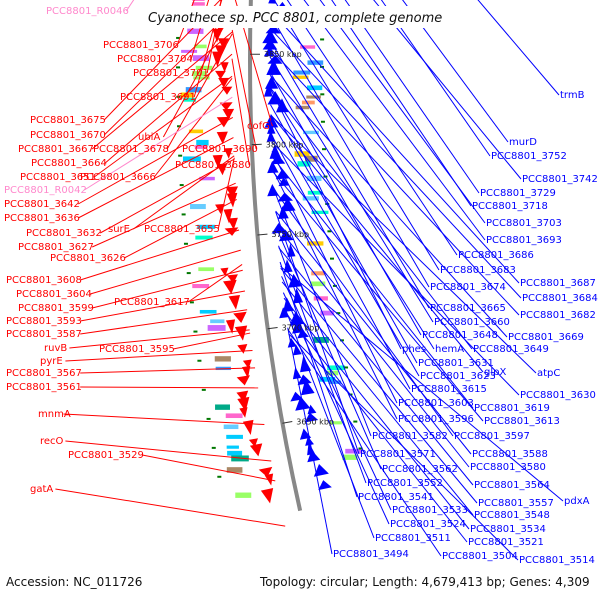 This screenshot has width=600, height=600. Describe the element at coordinates (524, 240) in the screenshot. I see `gene-label: PCC8801_3693` at that location.